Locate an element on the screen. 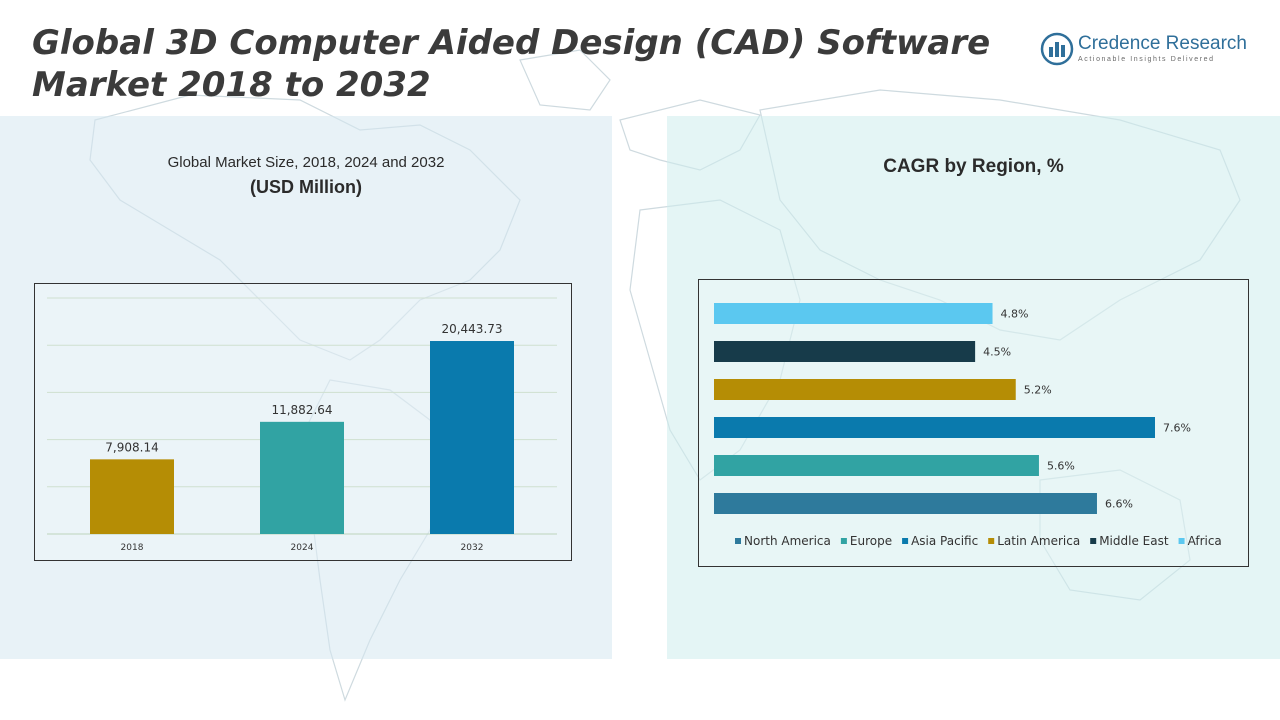  bar-2032 is located at coordinates (472, 437).